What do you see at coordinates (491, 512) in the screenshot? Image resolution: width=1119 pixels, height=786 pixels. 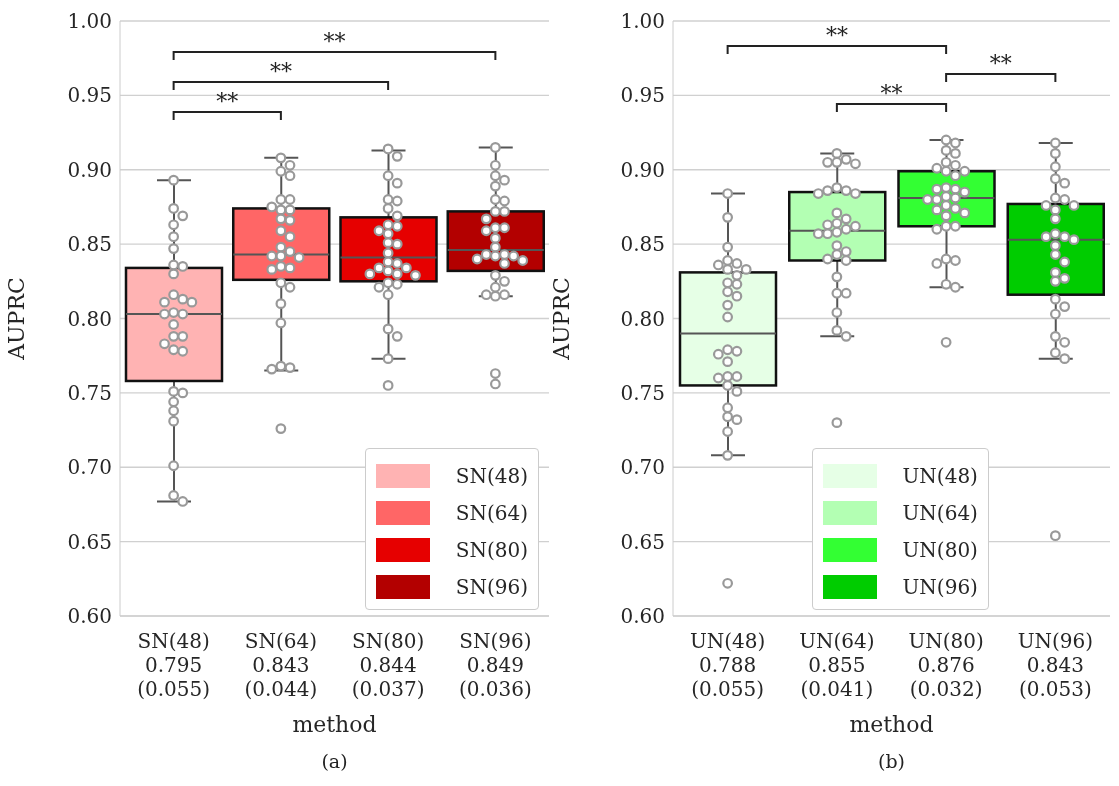 I see `legend-label: SN(64)` at bounding box center [491, 512].